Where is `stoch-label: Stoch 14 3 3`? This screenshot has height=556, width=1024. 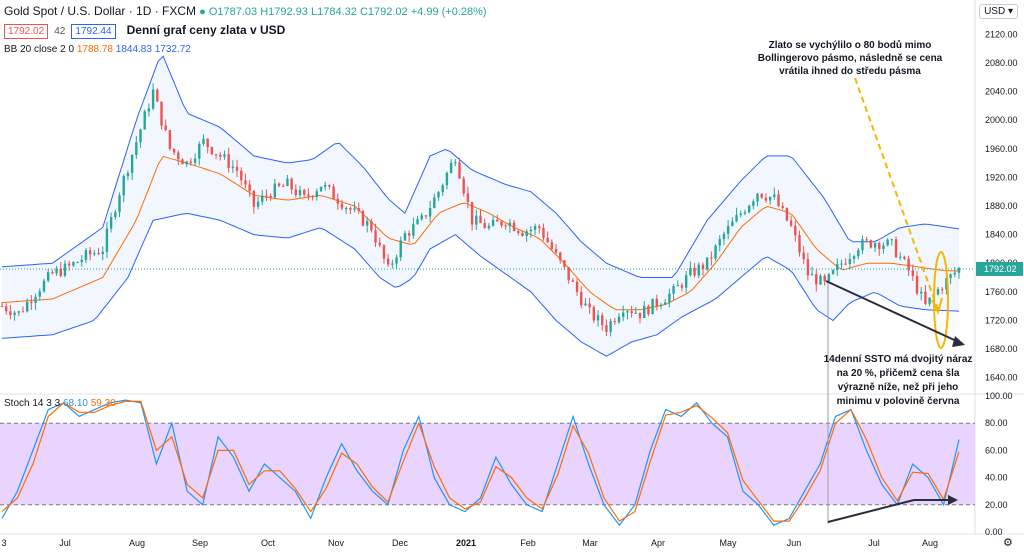 stoch-label: Stoch 14 3 3 is located at coordinates (32, 403).